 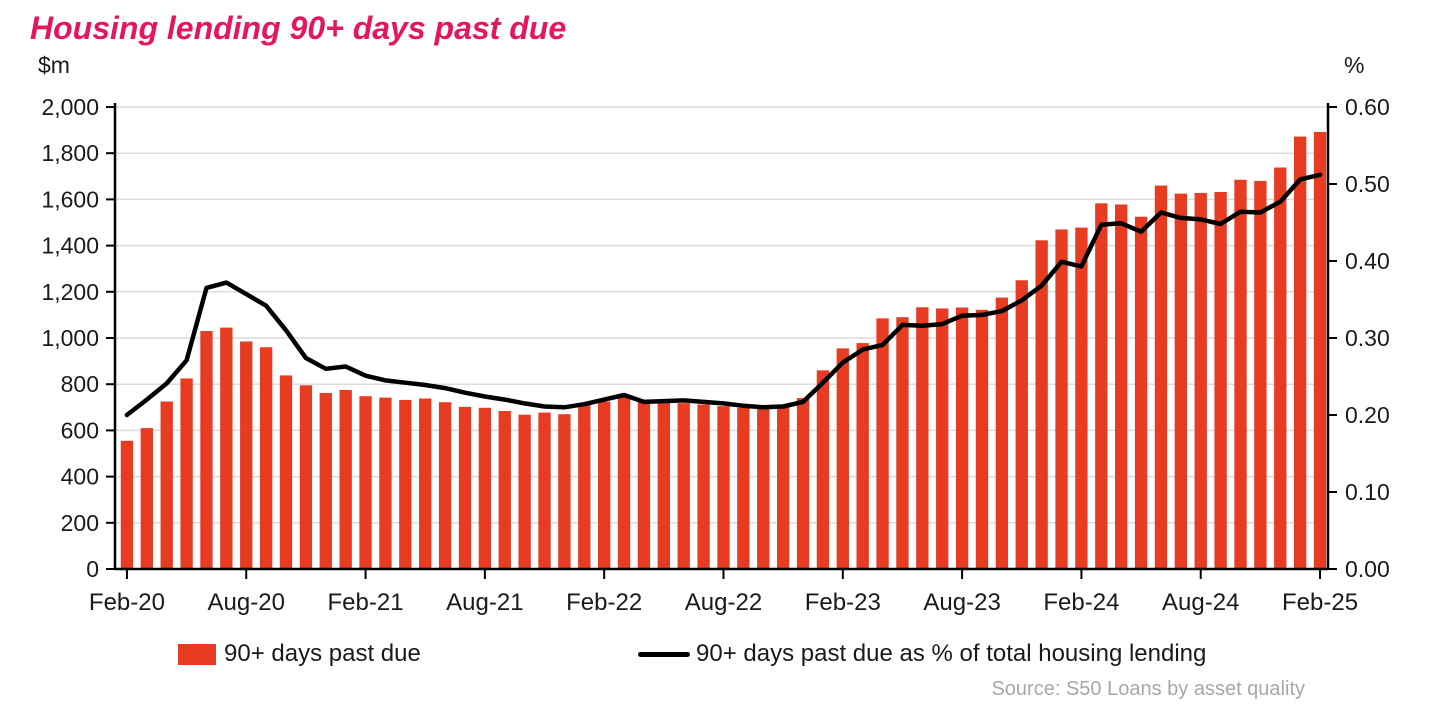 What do you see at coordinates (197, 654) in the screenshot?
I see `bar-series-swatch-icon` at bounding box center [197, 654].